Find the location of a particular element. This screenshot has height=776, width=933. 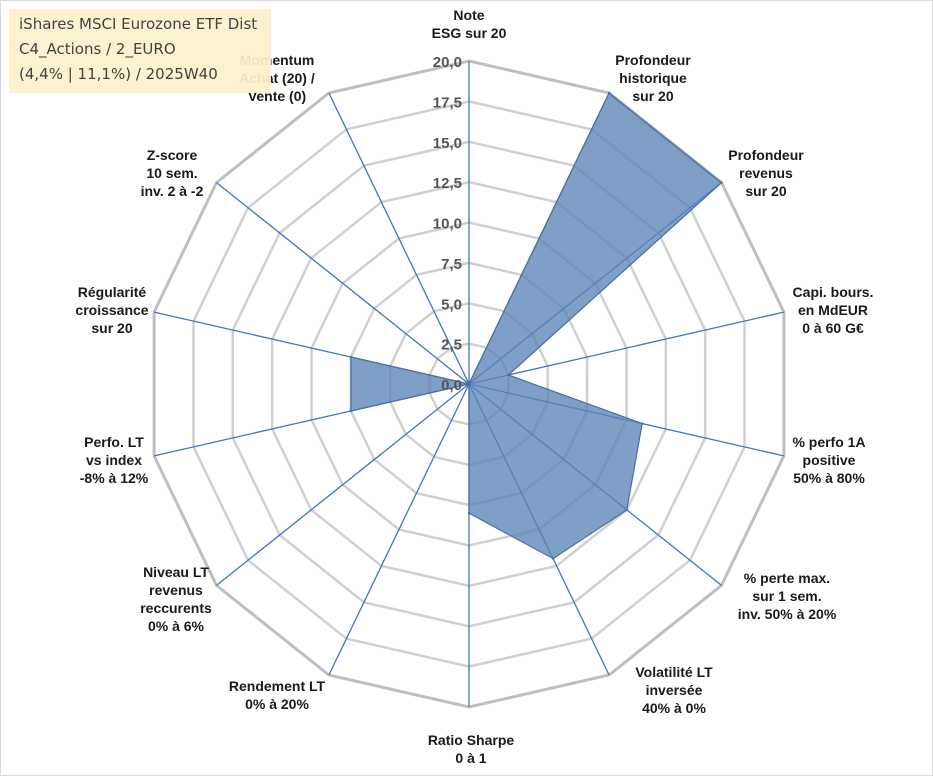

axis-label-10: Perfo. LT vs index -8% à 12% is located at coordinates (114, 460).